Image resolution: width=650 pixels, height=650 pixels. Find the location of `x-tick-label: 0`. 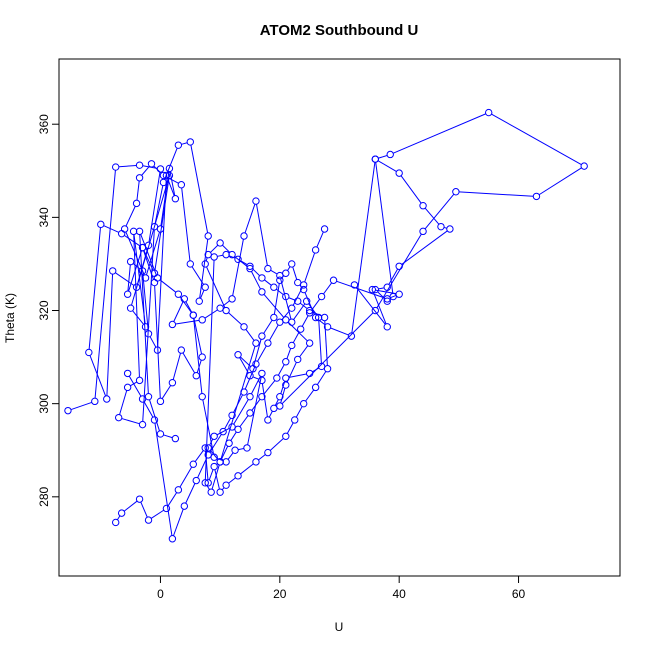

x-tick-label: 0 is located at coordinates (160, 594).